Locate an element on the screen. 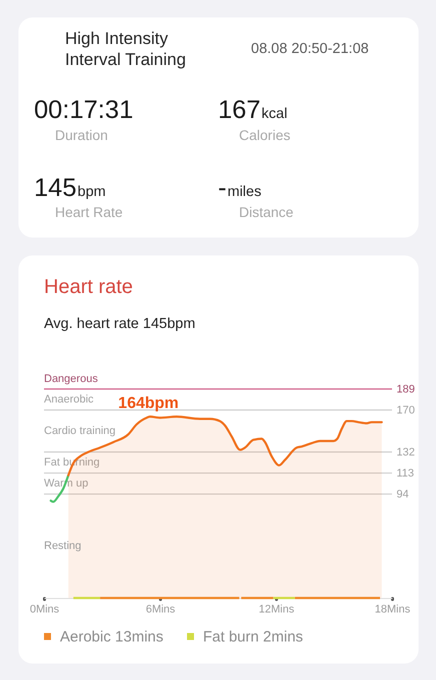 The image size is (436, 680). legend-label: Fat burn 2mins is located at coordinates (253, 637).